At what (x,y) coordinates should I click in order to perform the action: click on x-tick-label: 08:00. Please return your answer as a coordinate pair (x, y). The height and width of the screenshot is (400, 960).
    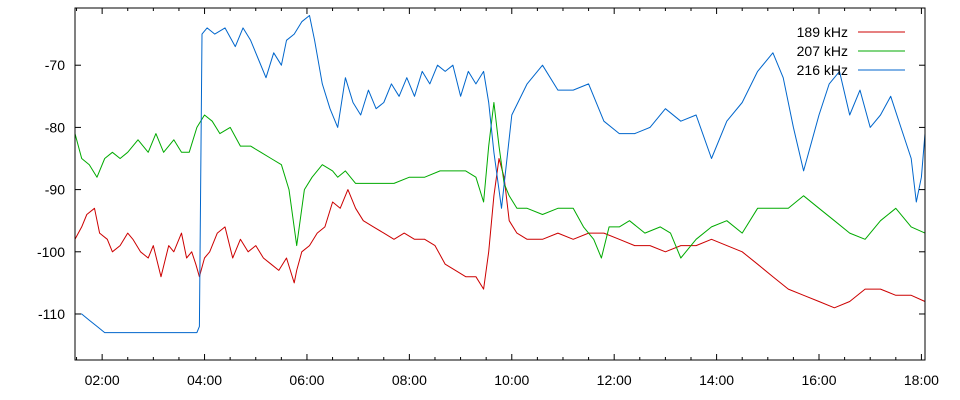
    Looking at the image, I should click on (409, 380).